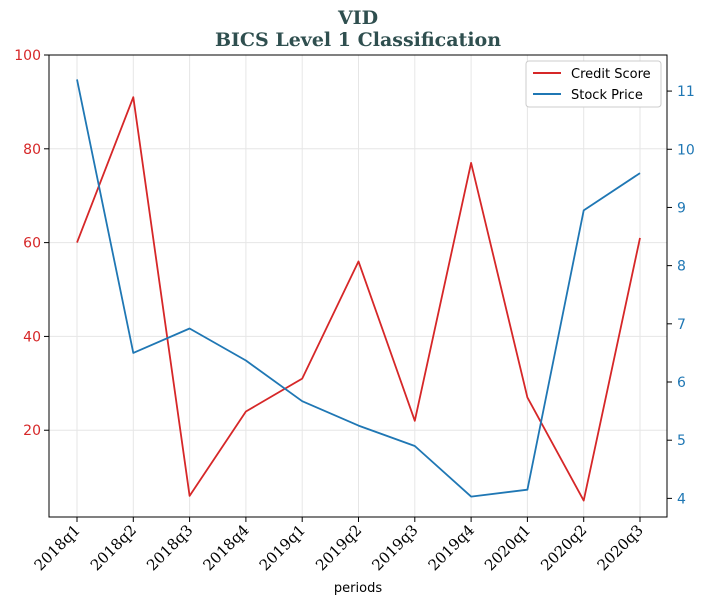  What do you see at coordinates (27, 56) in the screenshot?
I see `left-tick-label: 100` at bounding box center [27, 56].